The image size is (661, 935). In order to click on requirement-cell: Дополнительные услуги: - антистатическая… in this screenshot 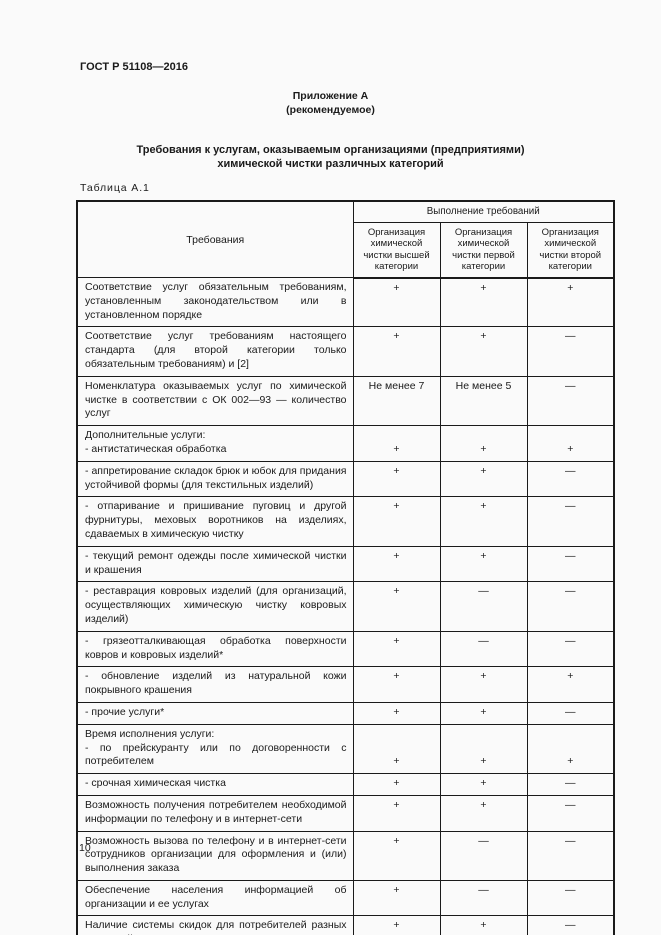, I will do `click(215, 443)`.